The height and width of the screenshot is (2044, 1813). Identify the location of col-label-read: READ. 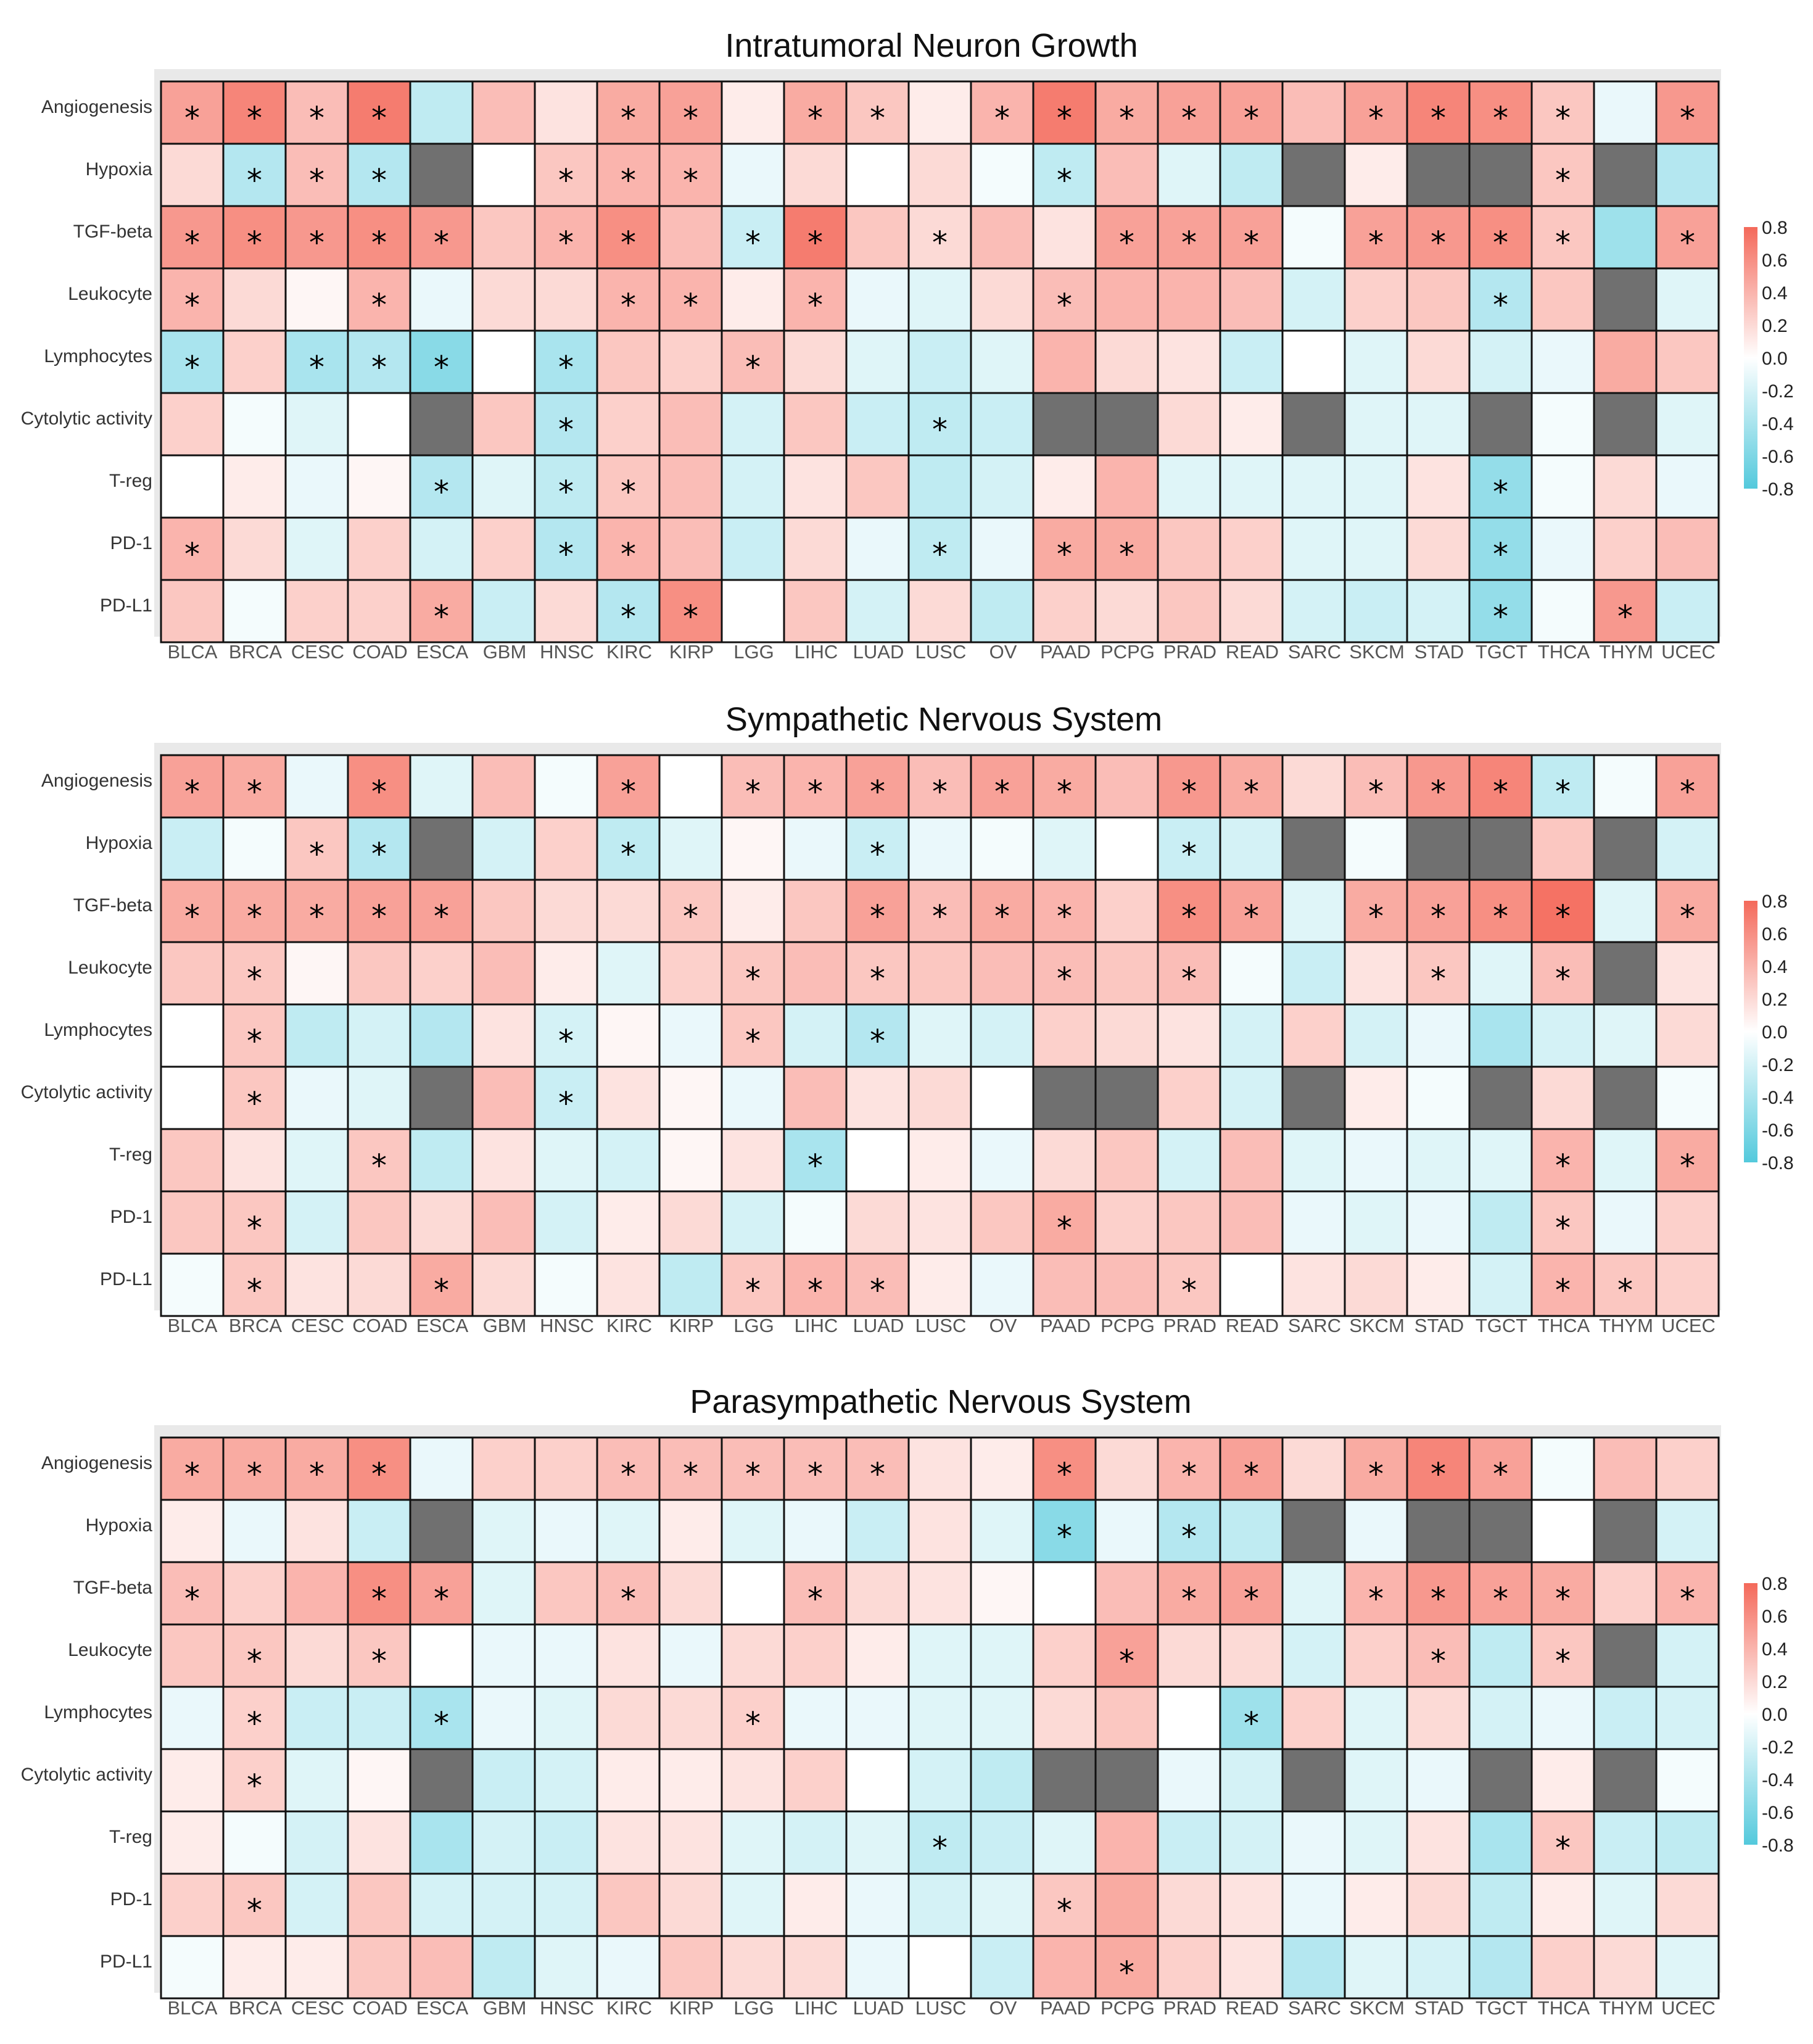
(1253, 652).